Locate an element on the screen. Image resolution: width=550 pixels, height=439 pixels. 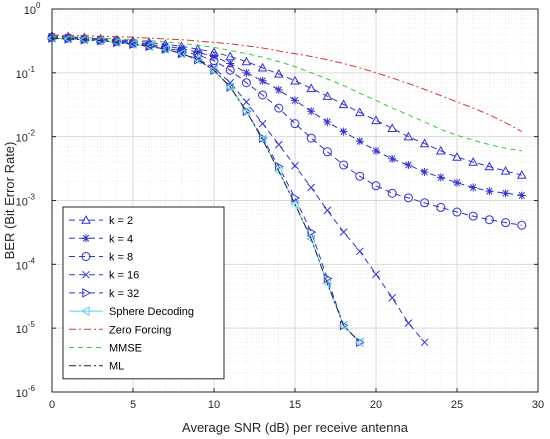
x-tick-label: 5 is located at coordinates (133, 405).